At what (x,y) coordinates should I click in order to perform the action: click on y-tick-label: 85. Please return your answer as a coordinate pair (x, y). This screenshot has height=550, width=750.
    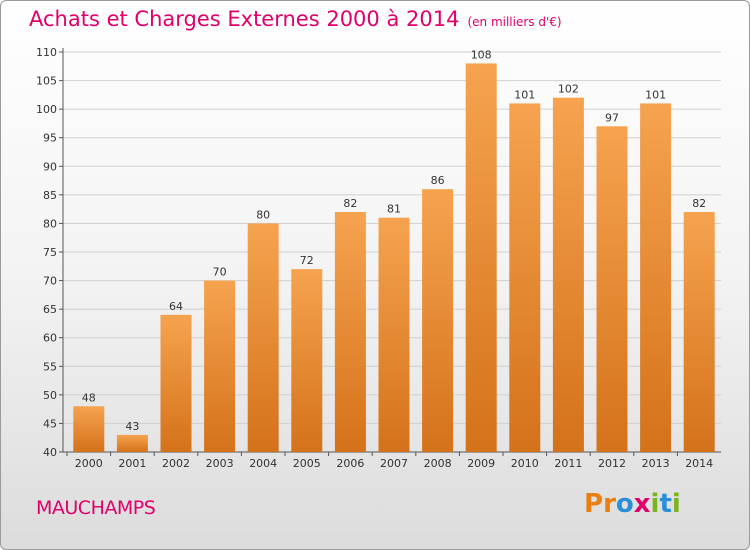
    Looking at the image, I should click on (50, 195).